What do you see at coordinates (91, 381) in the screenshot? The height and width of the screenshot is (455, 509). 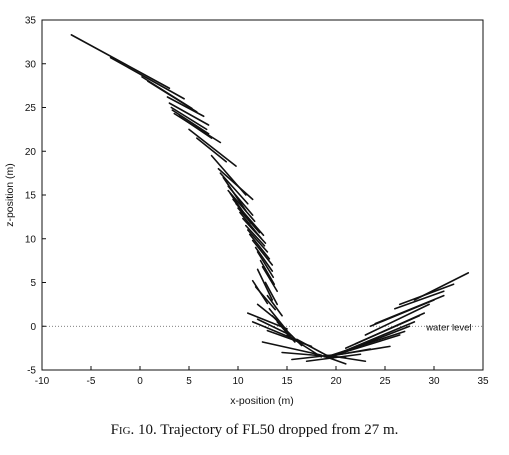 I see `x-tick-label: -5` at bounding box center [91, 381].